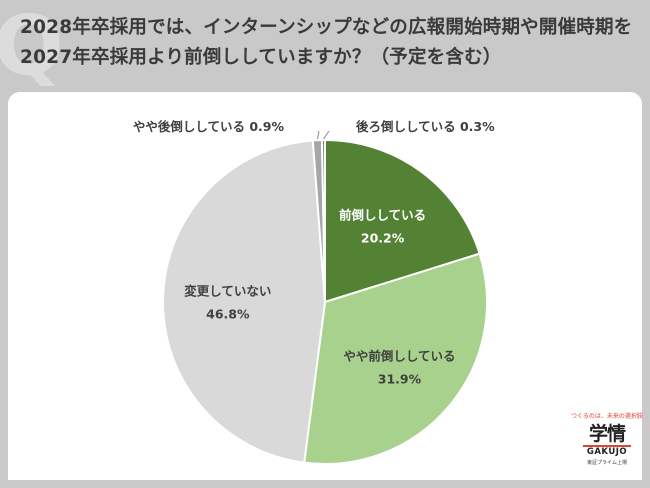  I want to click on slice-5-label: 後ろ倒ししている 0.3%, so click(425, 126).